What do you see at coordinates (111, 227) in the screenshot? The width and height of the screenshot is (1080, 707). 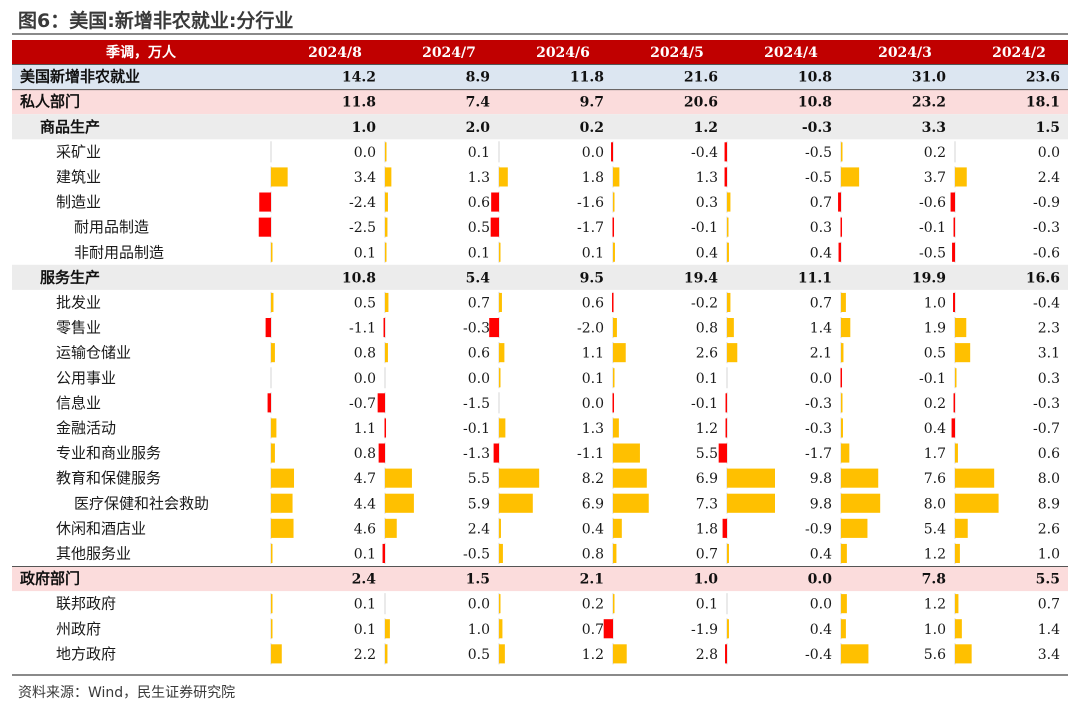 I see `row-label: 耐用品制造` at bounding box center [111, 227].